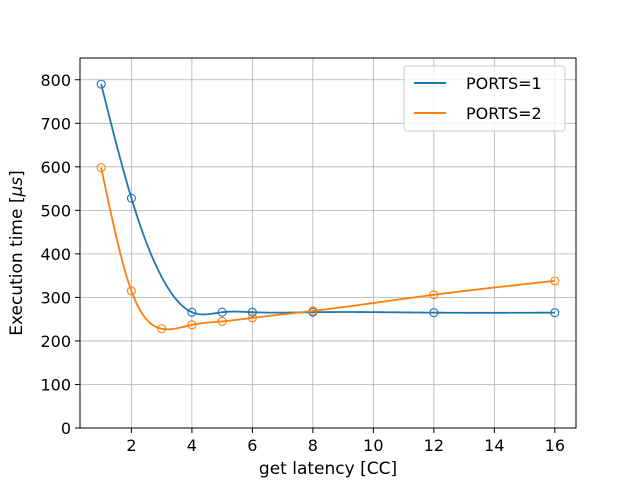 This screenshot has width=640, height=484. Describe the element at coordinates (504, 83) in the screenshot. I see `legend-label-ports1: PORTS=1` at that location.